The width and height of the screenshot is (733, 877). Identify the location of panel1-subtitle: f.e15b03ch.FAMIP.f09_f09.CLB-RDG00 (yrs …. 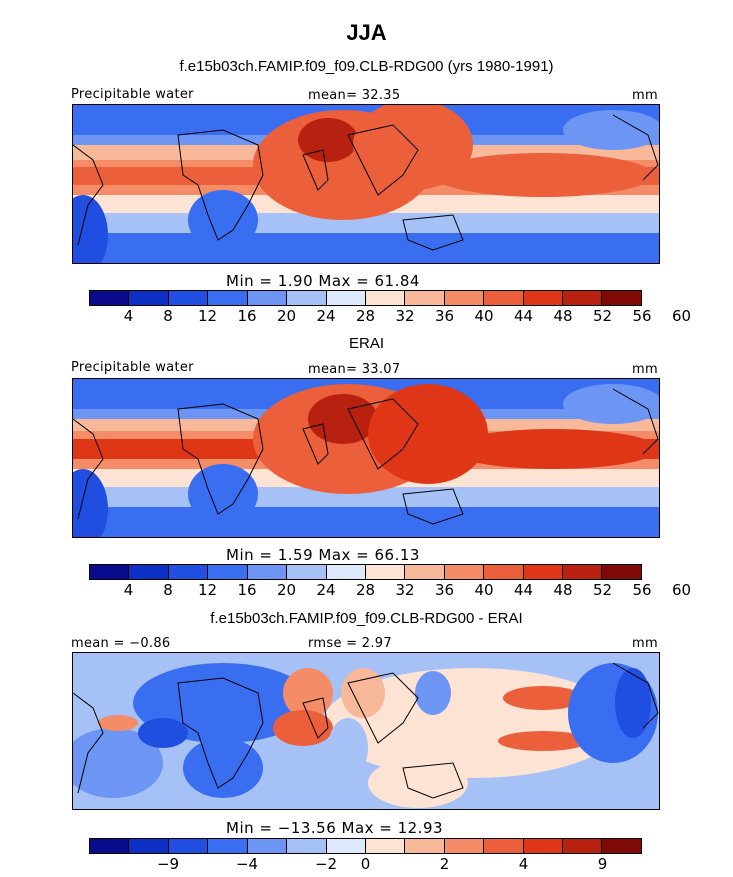
(366, 66).